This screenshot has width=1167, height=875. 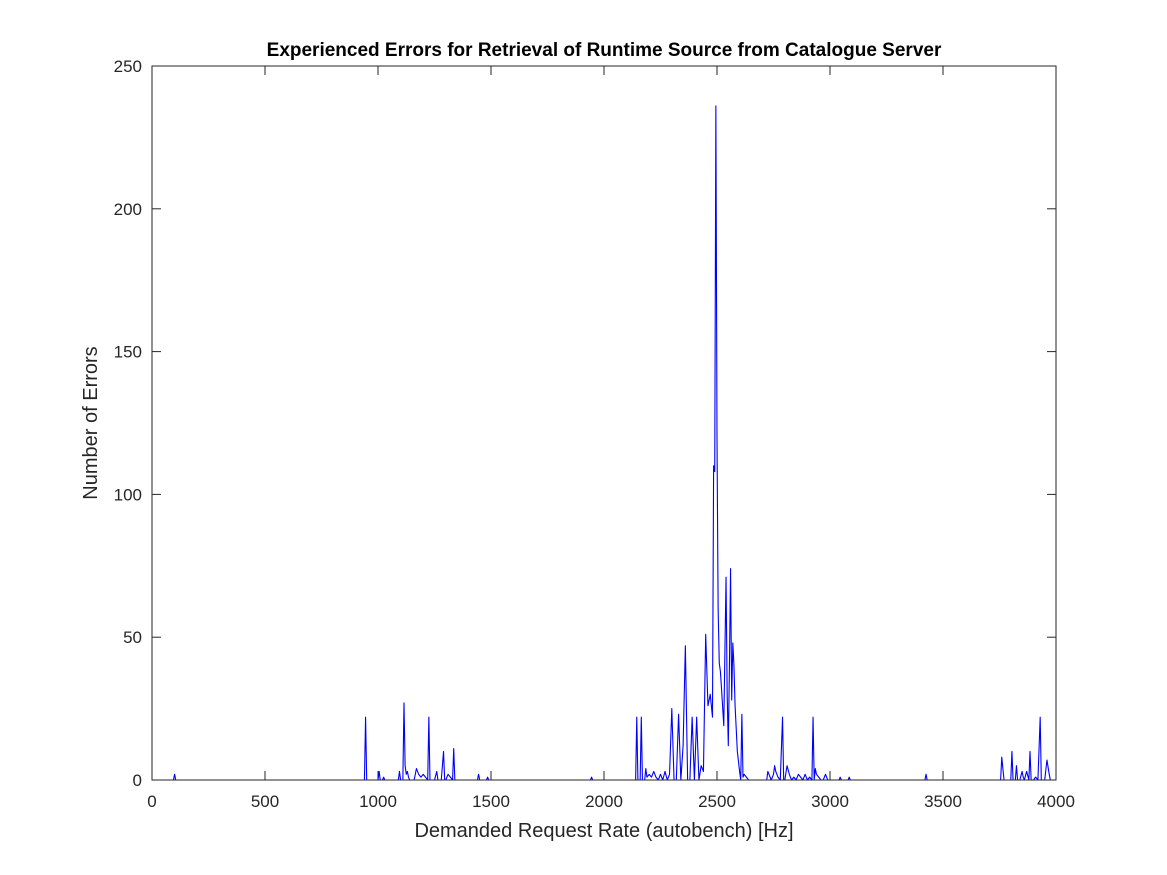 I want to click on x-tick-label: 2000, so click(x=604, y=801).